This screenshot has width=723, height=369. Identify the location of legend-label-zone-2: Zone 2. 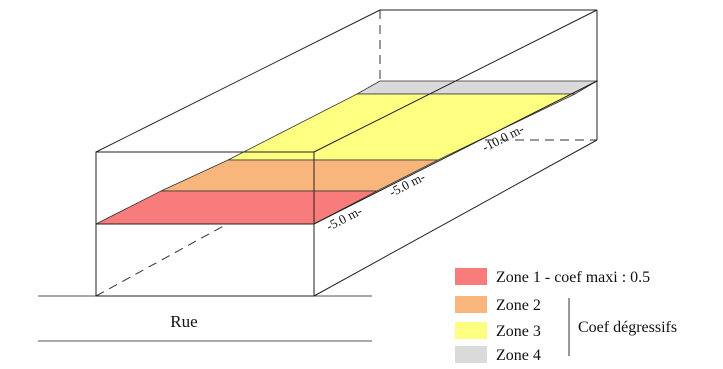
(518, 305).